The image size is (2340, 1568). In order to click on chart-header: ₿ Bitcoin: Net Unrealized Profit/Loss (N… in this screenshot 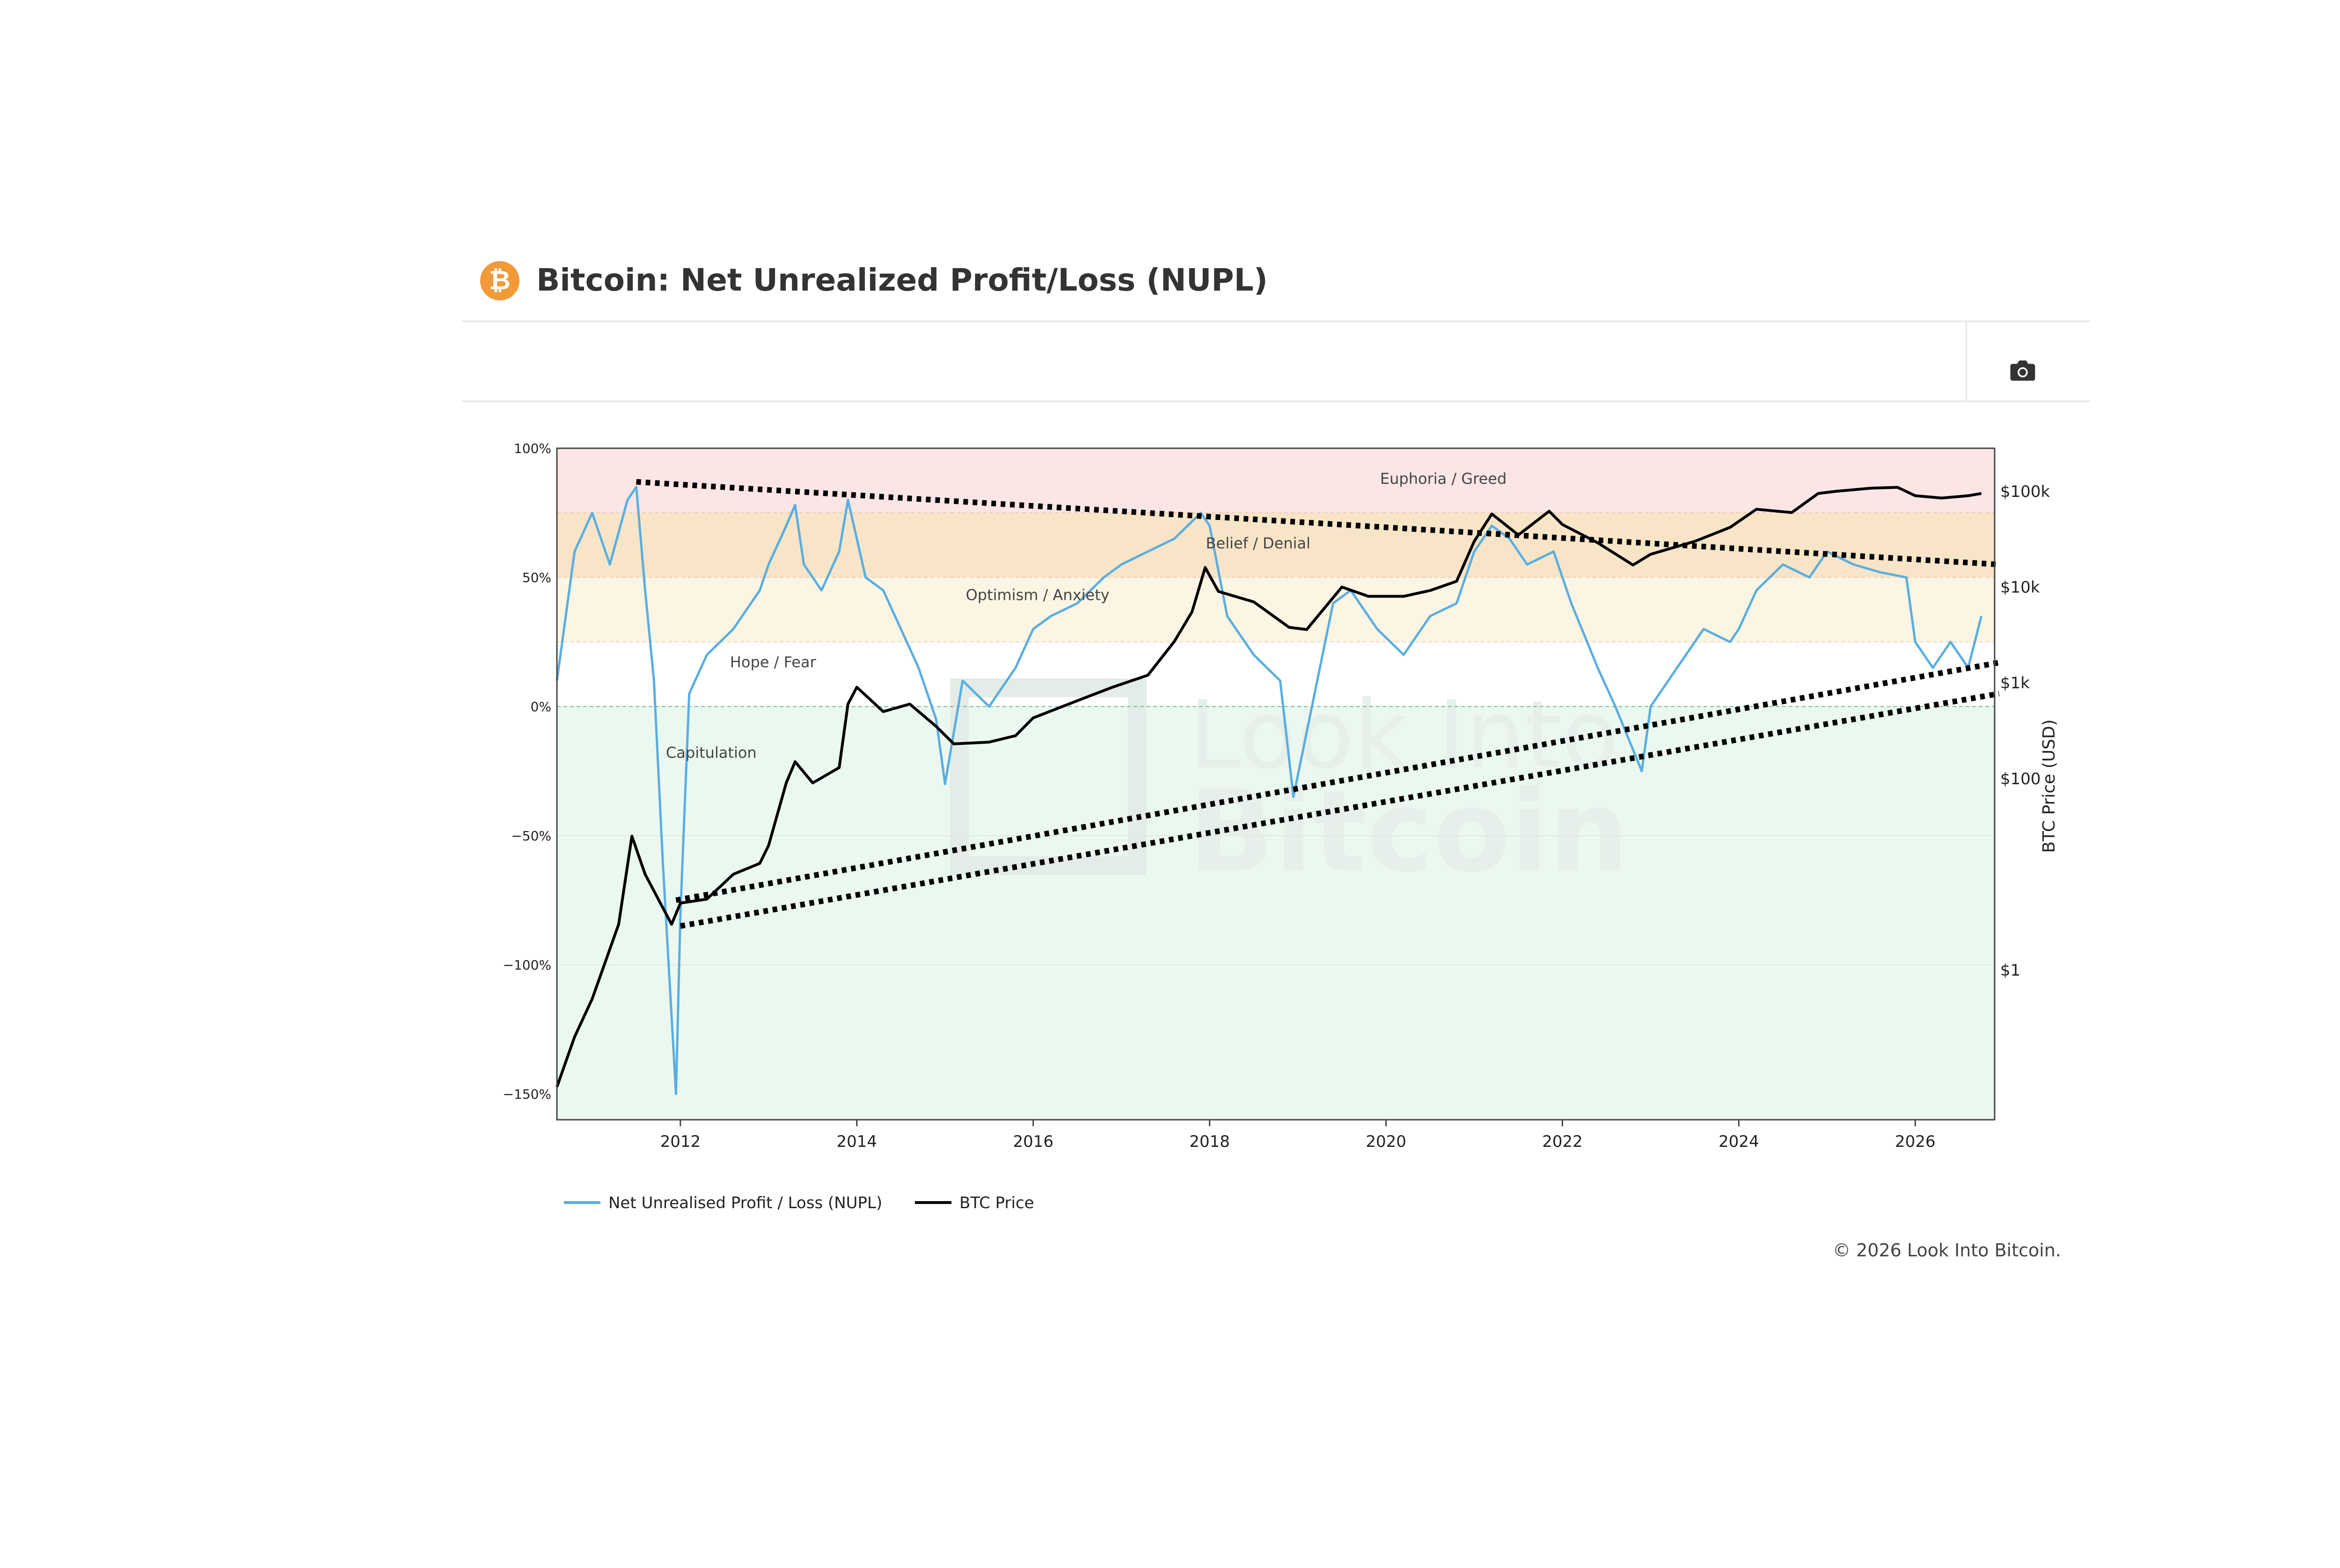, I will do `click(1276, 282)`.